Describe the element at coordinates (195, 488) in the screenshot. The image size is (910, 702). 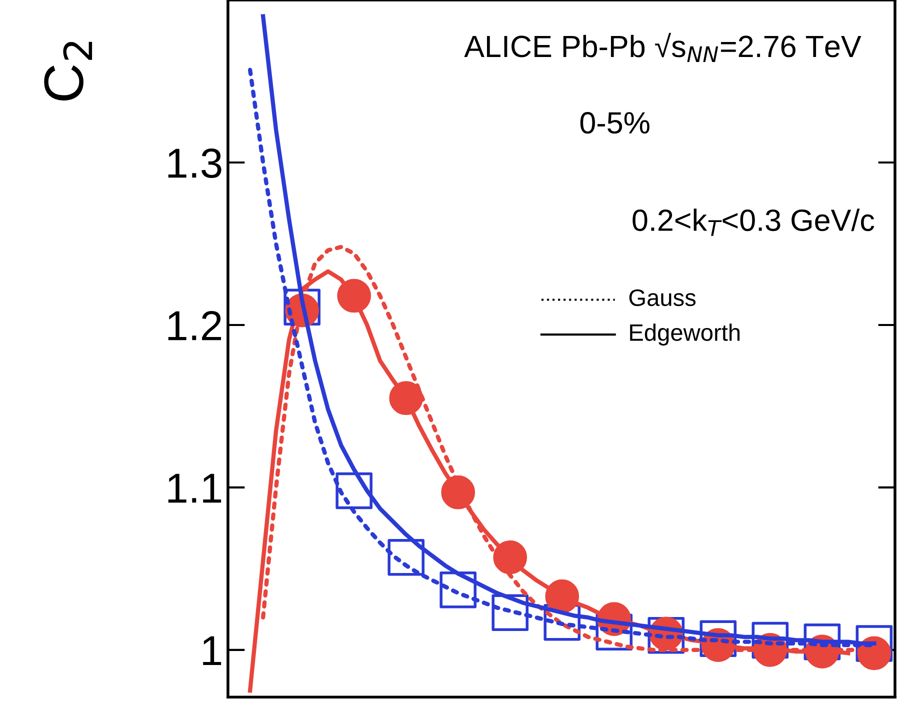
I see `y-tick-label: 1.1` at that location.